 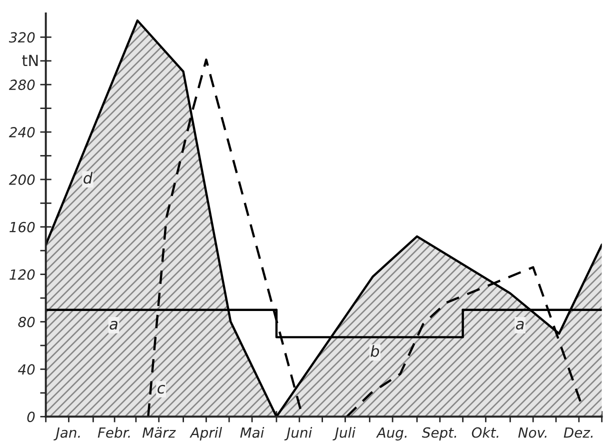 I want to click on x-tick-label: Dez., so click(x=578, y=432).